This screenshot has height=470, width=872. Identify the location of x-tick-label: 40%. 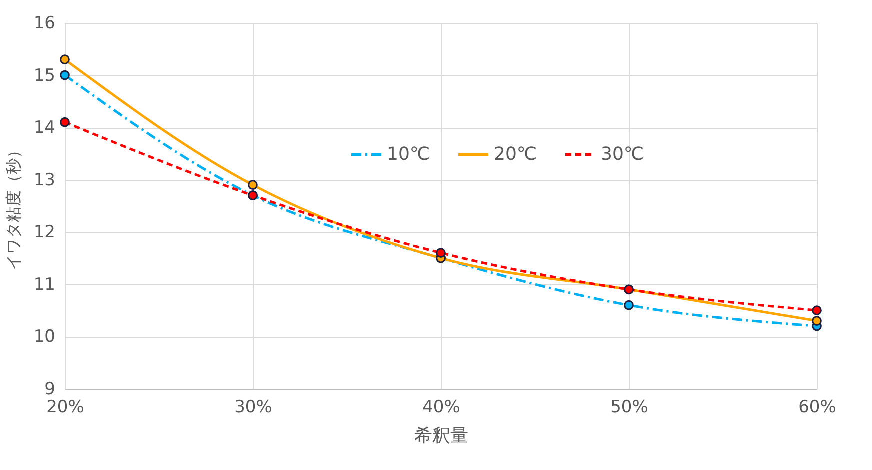
(441, 408).